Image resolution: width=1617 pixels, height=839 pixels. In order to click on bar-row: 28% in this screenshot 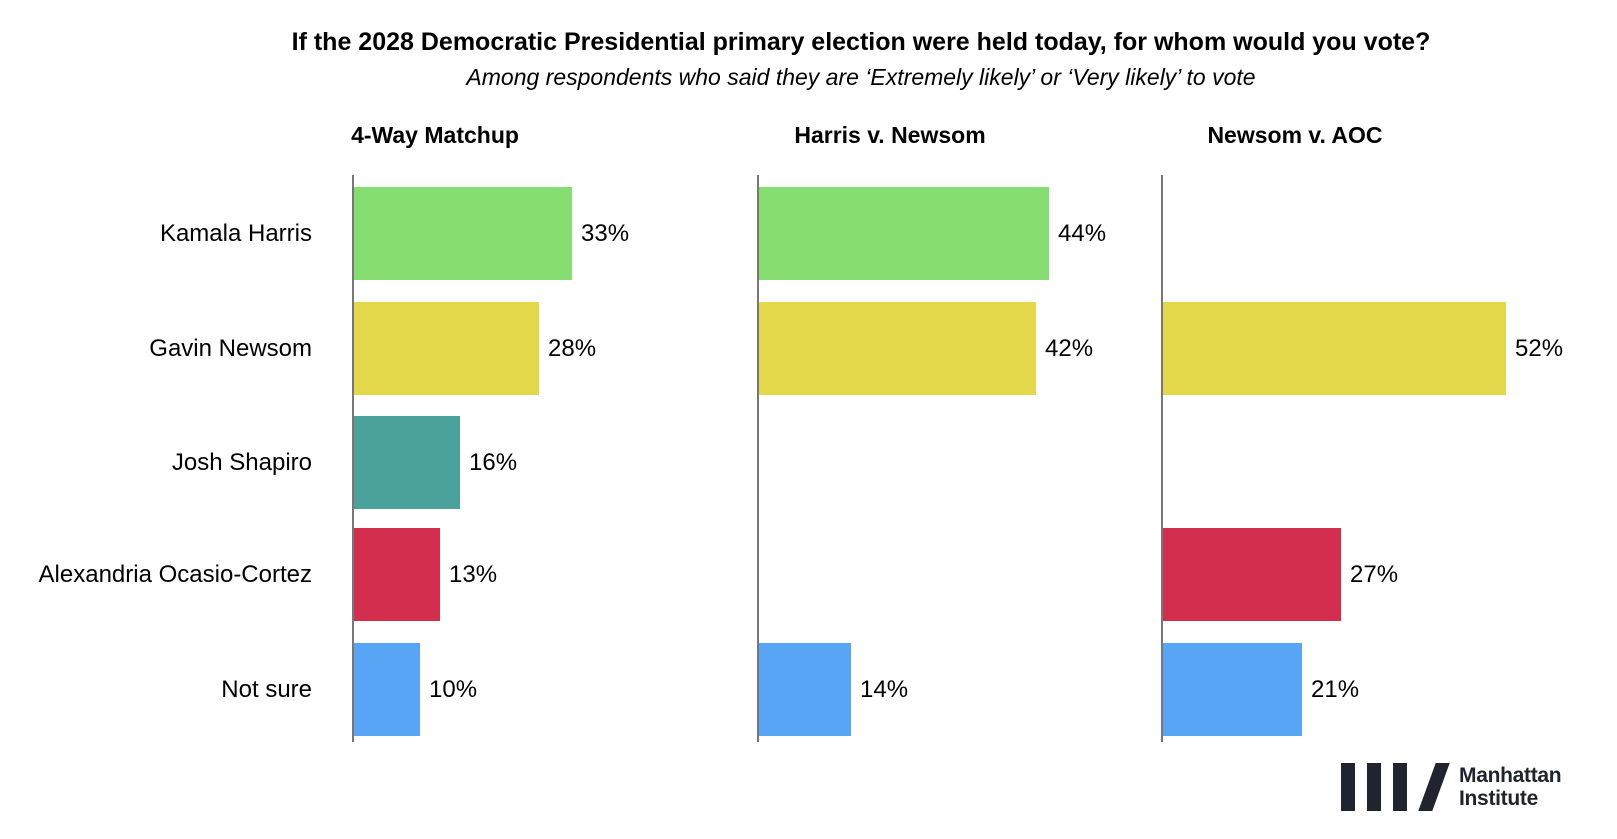, I will do `click(475, 348)`.